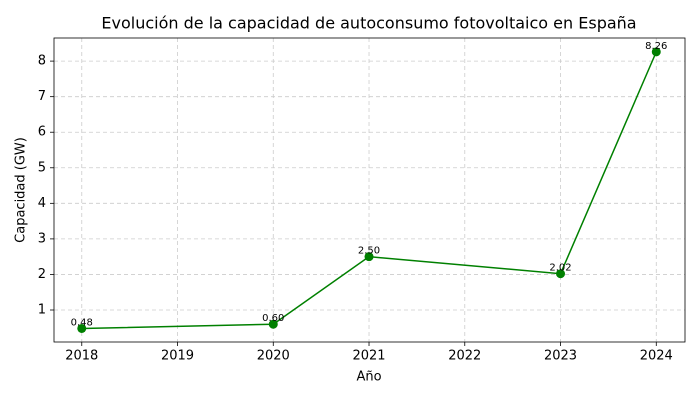 Image resolution: width=700 pixels, height=400 pixels. I want to click on y-tick-label: 4, so click(42, 203).